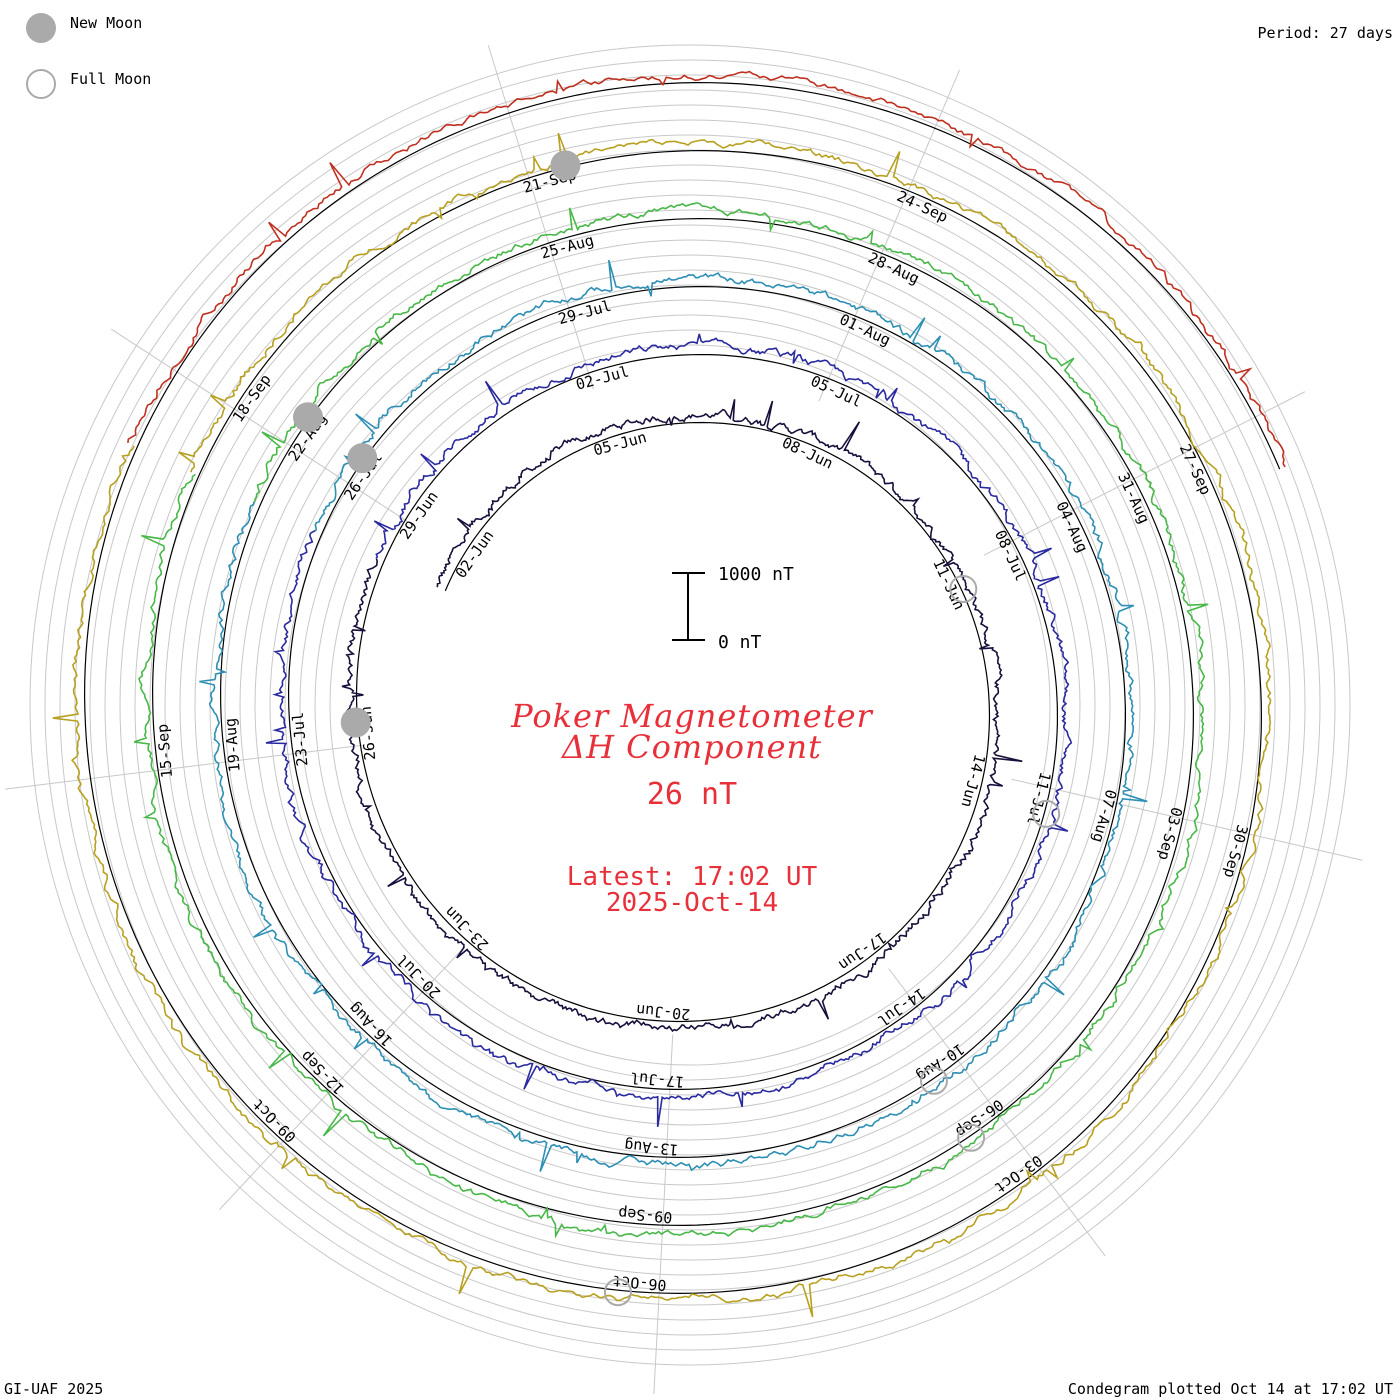 Image resolution: width=1400 pixels, height=1400 pixels. What do you see at coordinates (475, 554) in the screenshot?
I see `date-label: 02-Jun` at bounding box center [475, 554].